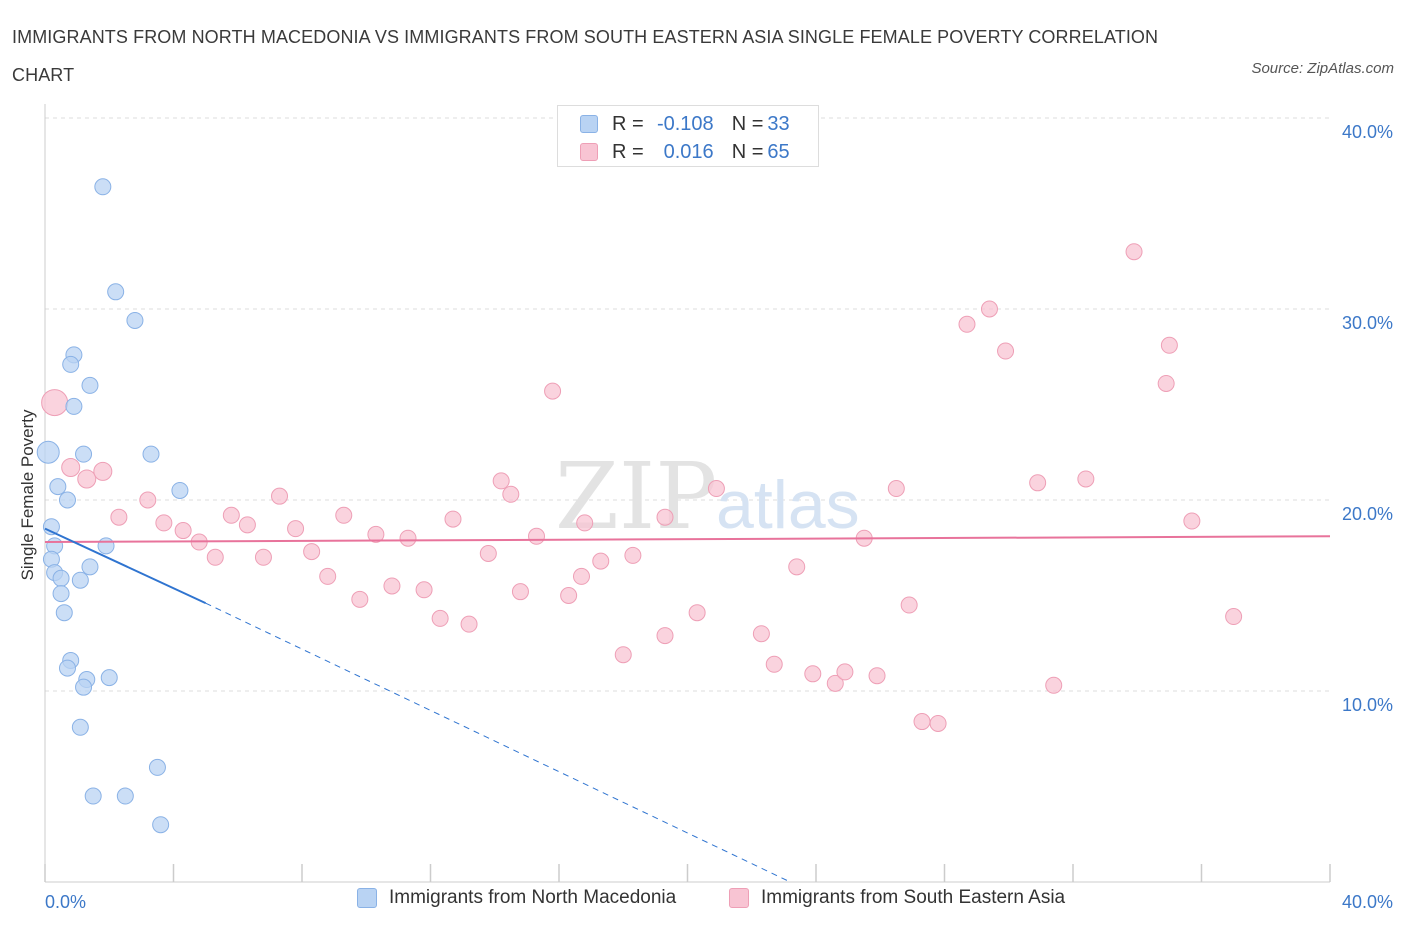  What do you see at coordinates (747, 151) in the screenshot?
I see `n-label: N =` at bounding box center [747, 151].